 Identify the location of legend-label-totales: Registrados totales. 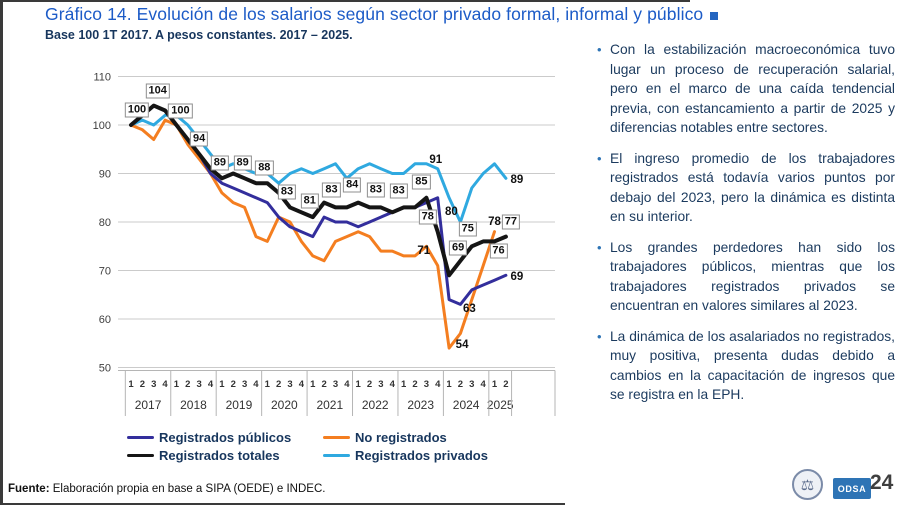
(219, 455).